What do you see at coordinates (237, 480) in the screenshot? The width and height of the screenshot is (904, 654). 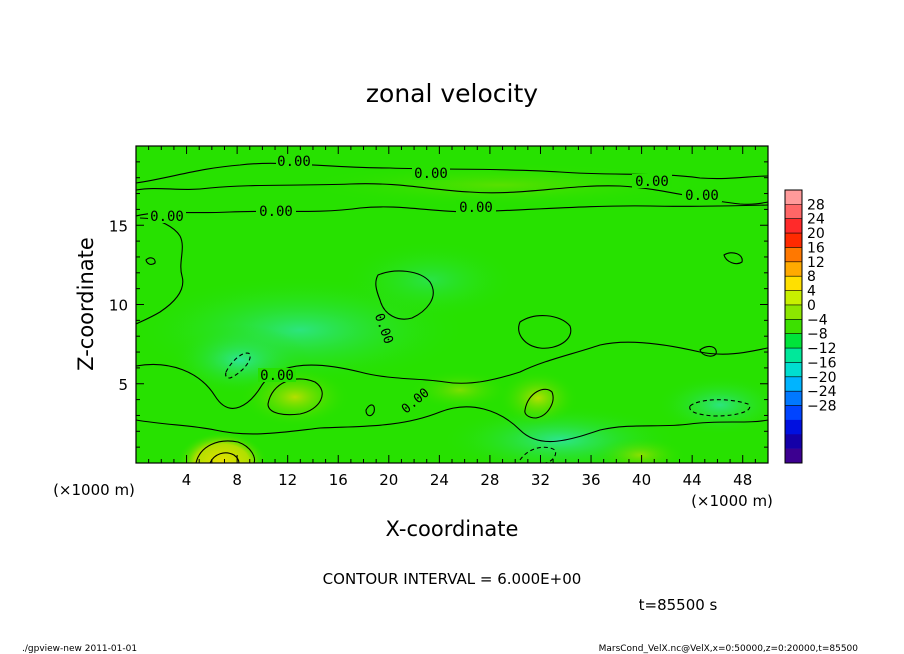 I see `x-tick-label: 8` at bounding box center [237, 480].